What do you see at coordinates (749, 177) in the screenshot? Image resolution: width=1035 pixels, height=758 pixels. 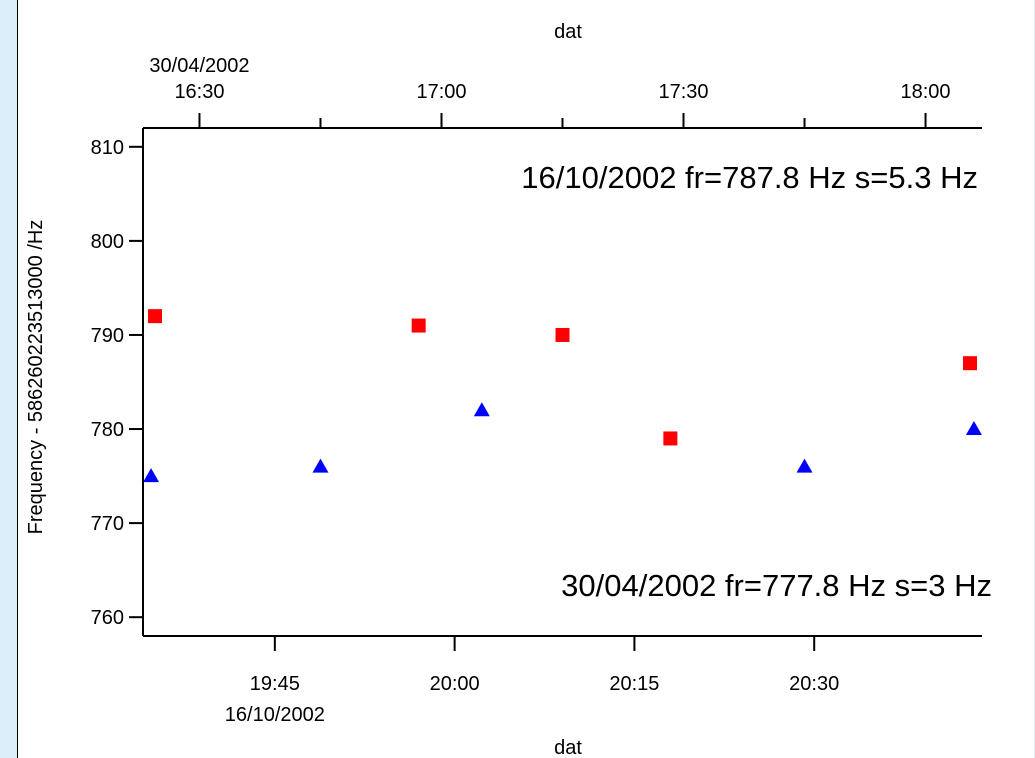 I see `series-annotation-red: 16/10/2002 fr=787.8 Hz s=5.3 Hz` at bounding box center [749, 177].